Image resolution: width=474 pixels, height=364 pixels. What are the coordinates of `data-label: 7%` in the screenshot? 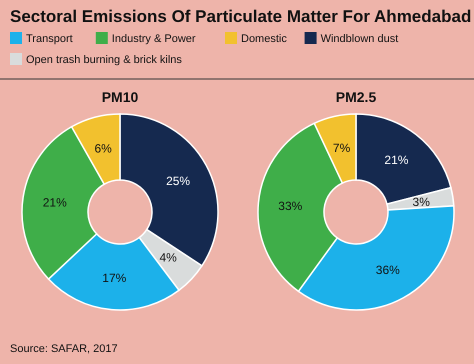 It's located at (341, 147).